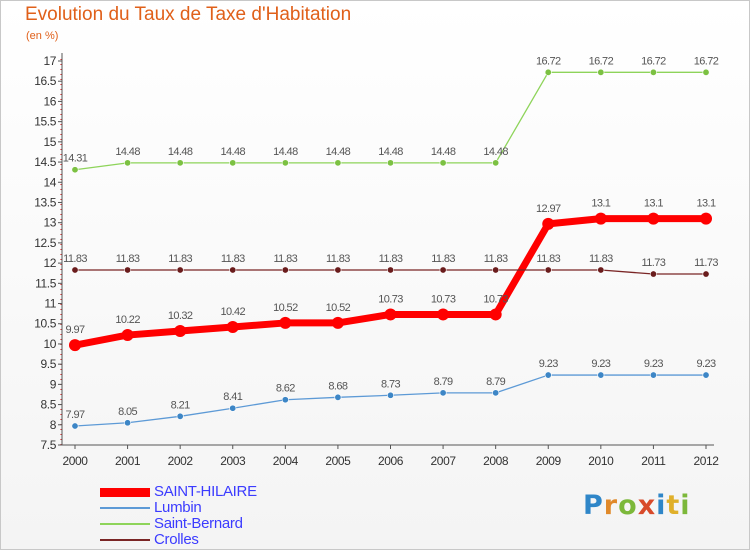  I want to click on y-tick-label: 14.5, so click(45, 162).